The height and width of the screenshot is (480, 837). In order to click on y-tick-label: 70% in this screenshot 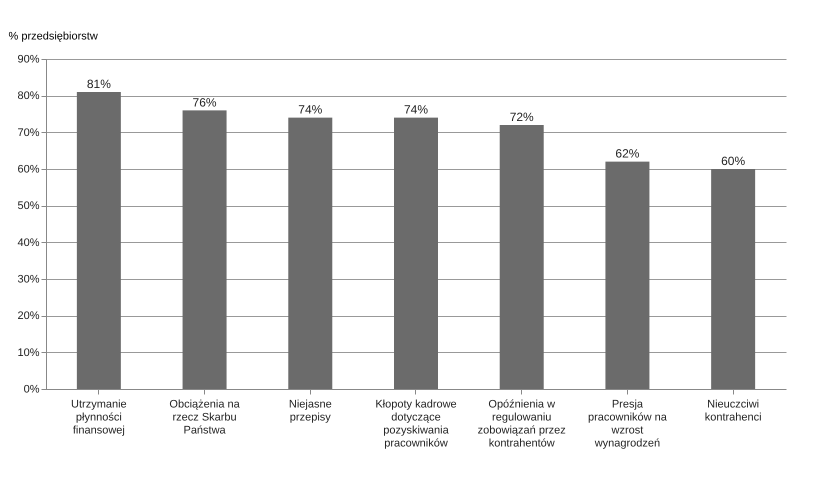, I will do `click(28, 132)`.